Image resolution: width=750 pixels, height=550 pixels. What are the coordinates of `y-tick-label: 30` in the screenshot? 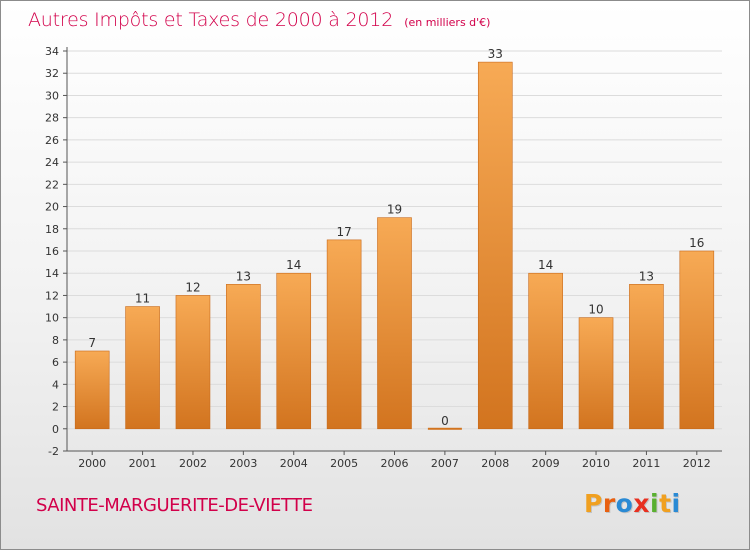 It's located at (52, 95).